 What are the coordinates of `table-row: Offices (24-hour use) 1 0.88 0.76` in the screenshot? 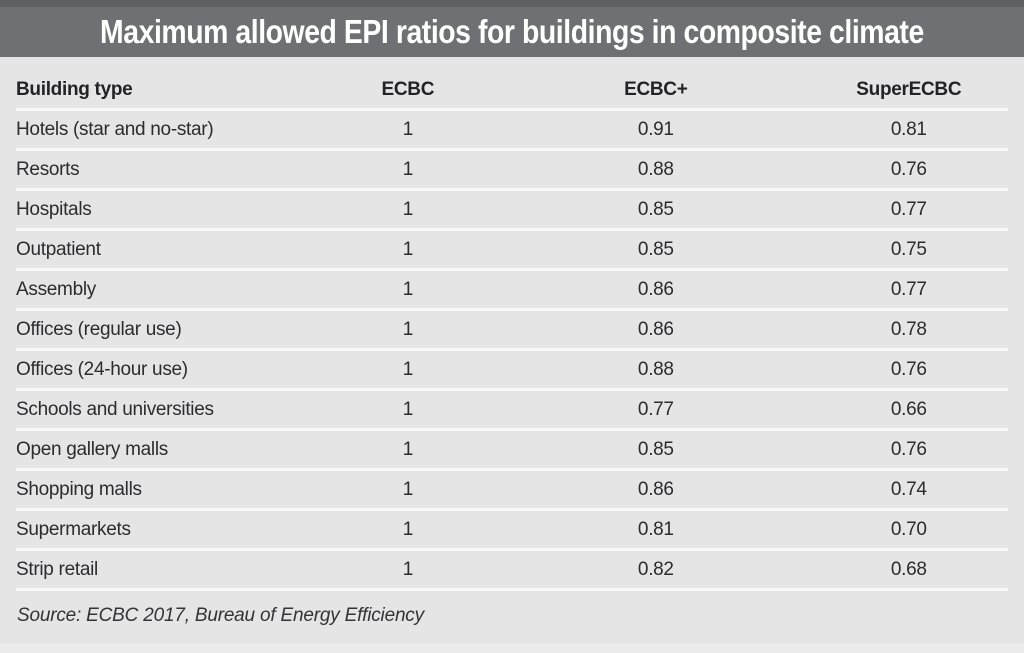 It's located at (512, 370).